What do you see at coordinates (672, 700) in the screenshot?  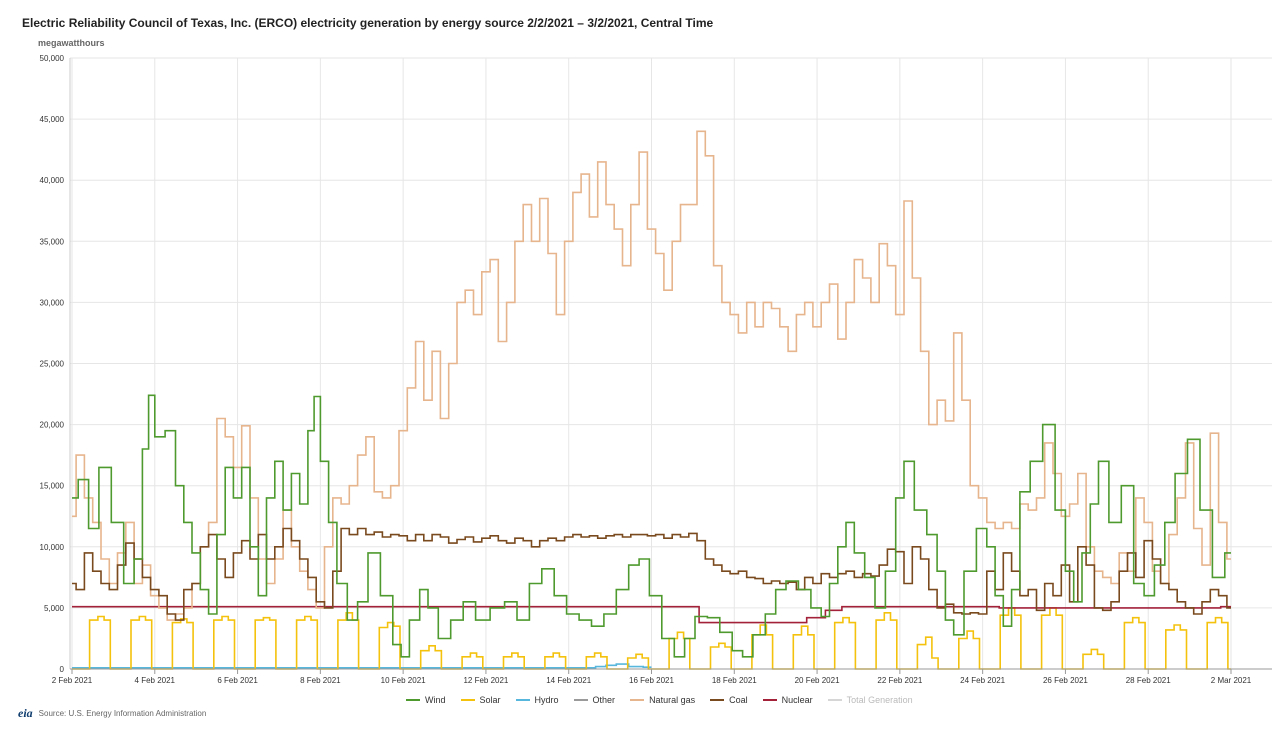 I see `legend-label: Natural gas` at bounding box center [672, 700].